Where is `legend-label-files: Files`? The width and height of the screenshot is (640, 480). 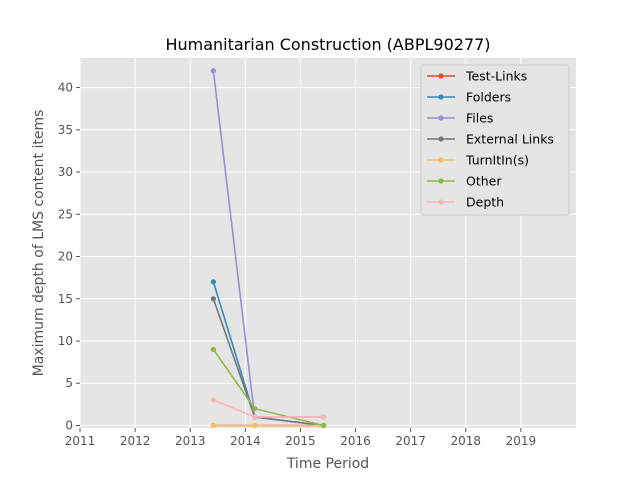 legend-label-files: Files is located at coordinates (479, 118).